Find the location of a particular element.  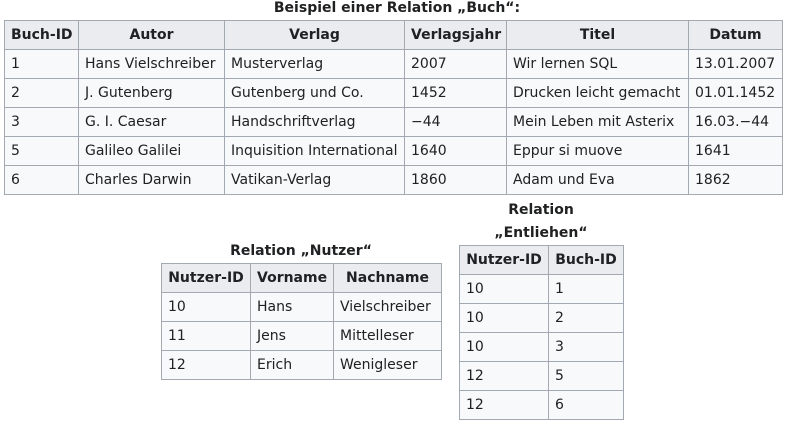

table-cell: Erich is located at coordinates (292, 365).